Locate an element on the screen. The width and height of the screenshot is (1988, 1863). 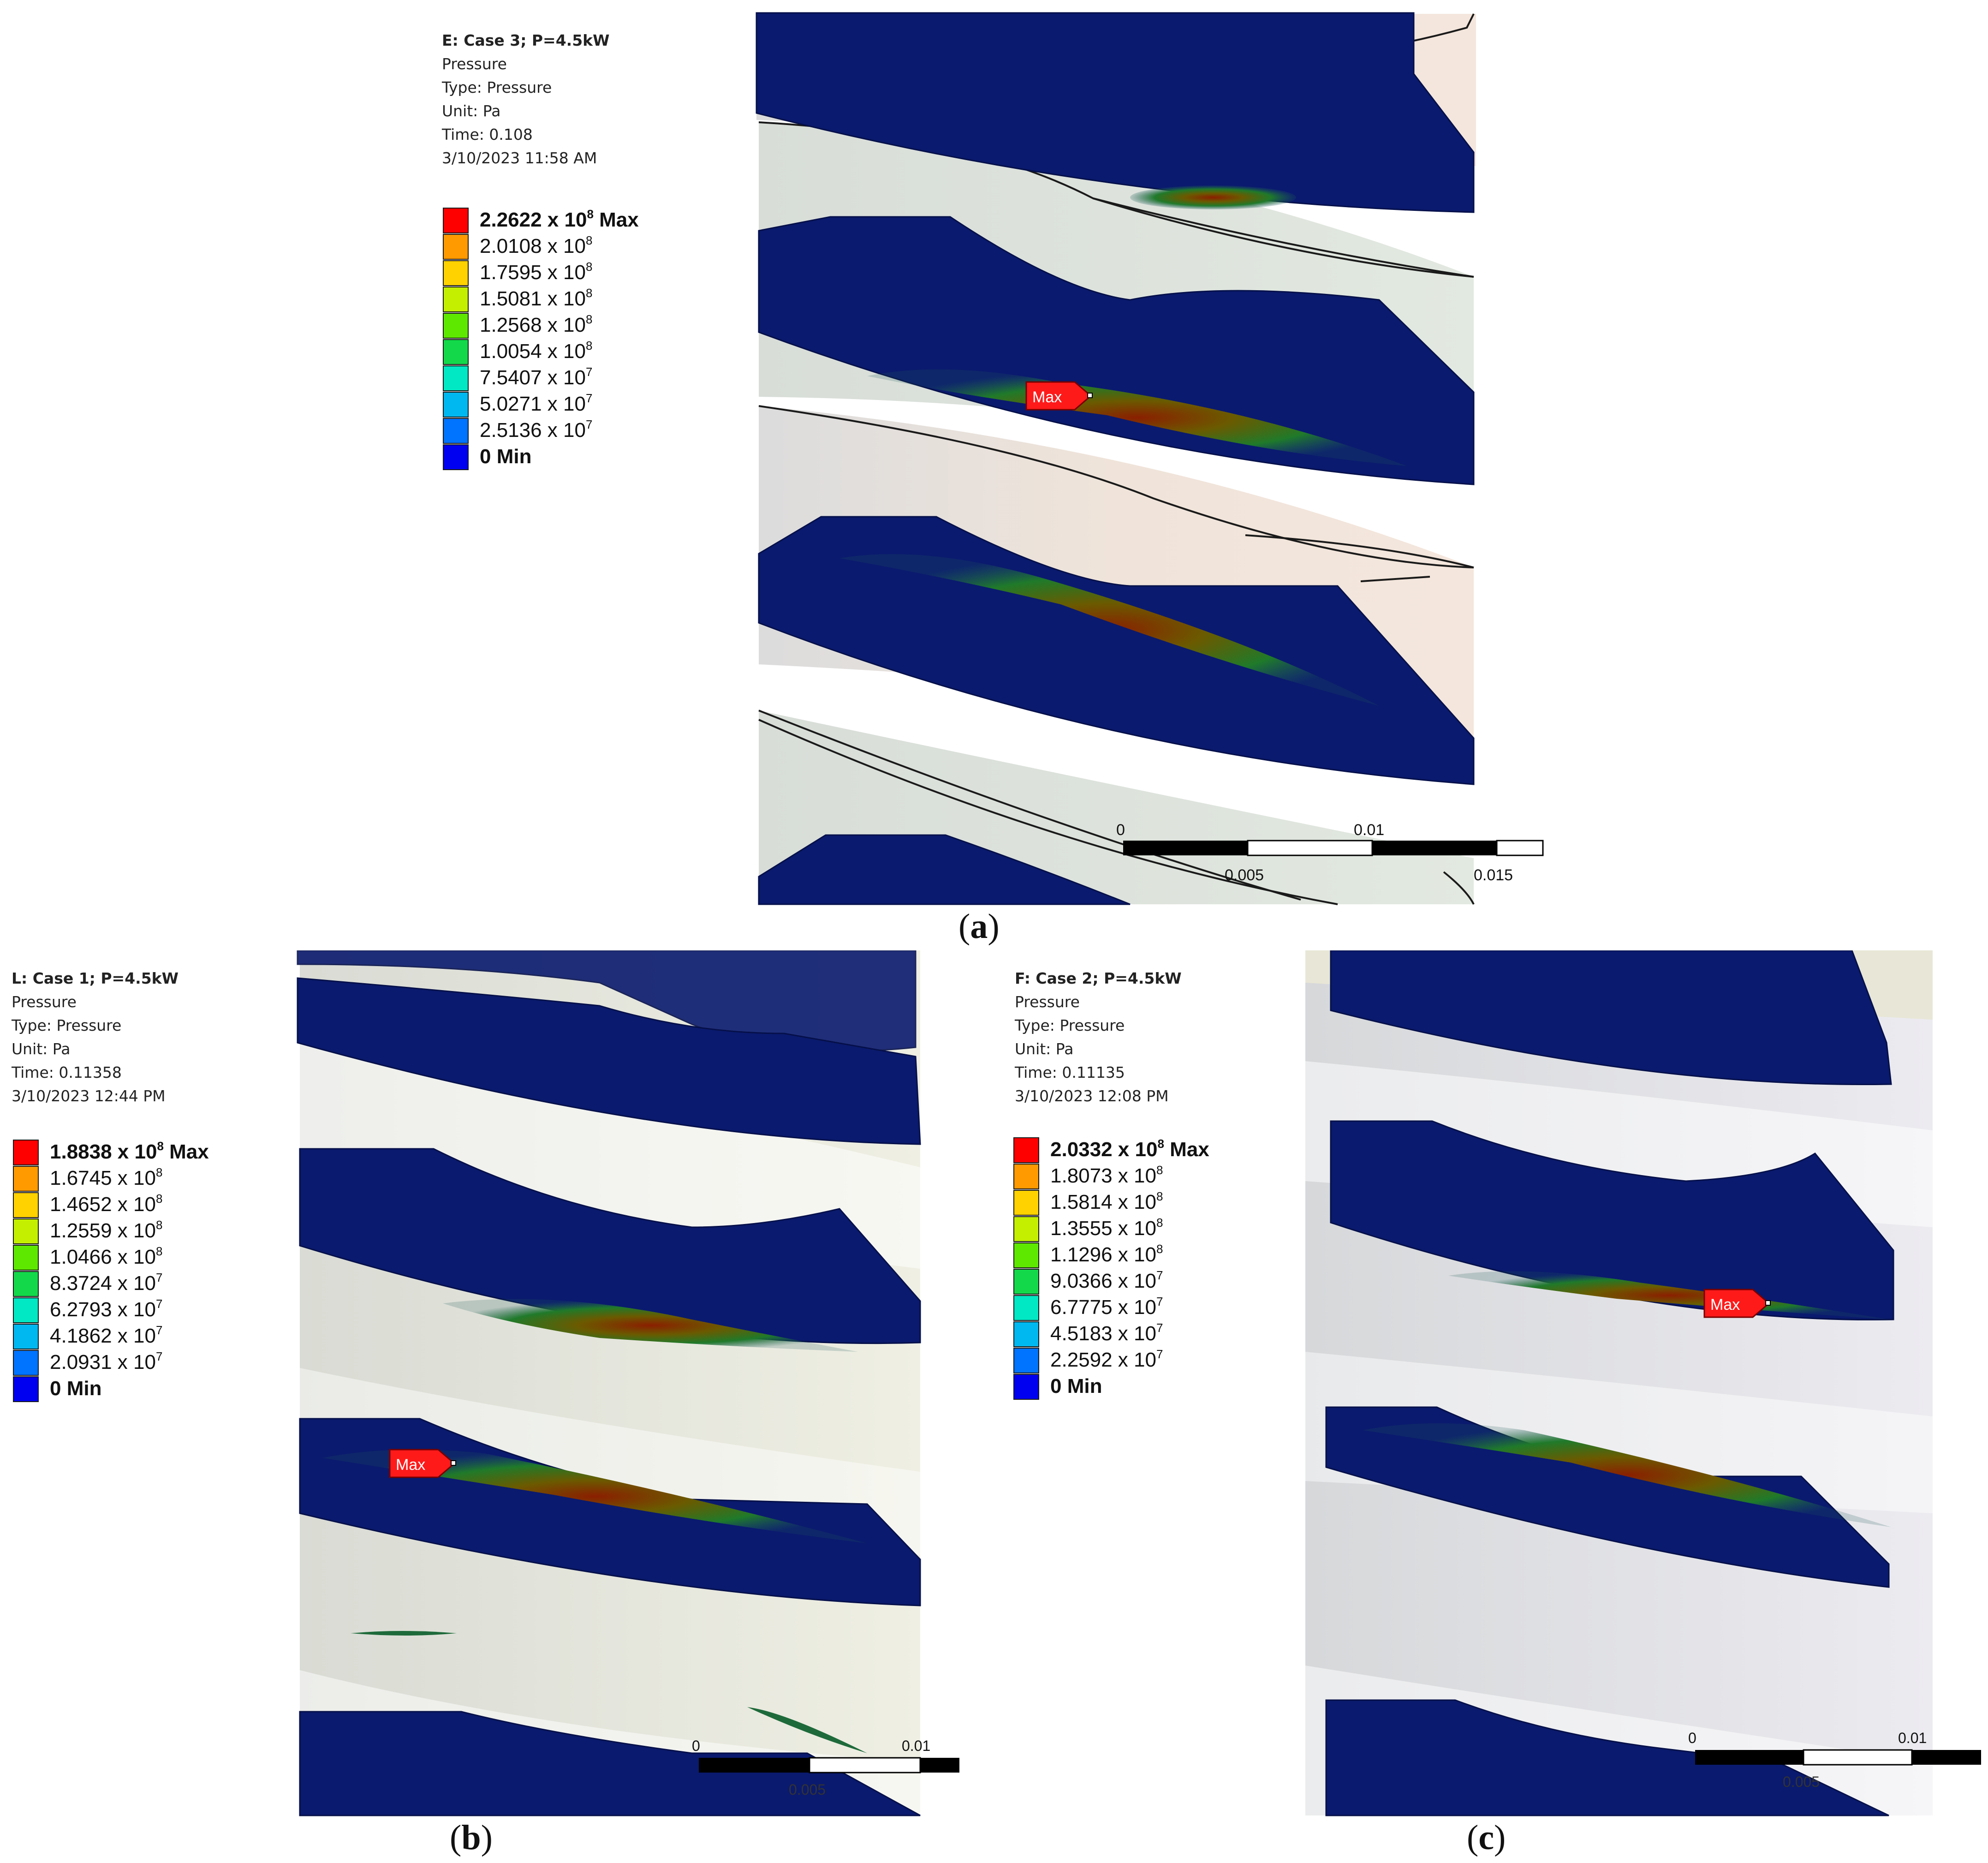
legend-label: 1.8838 x 108 Max is located at coordinates (129, 1149).